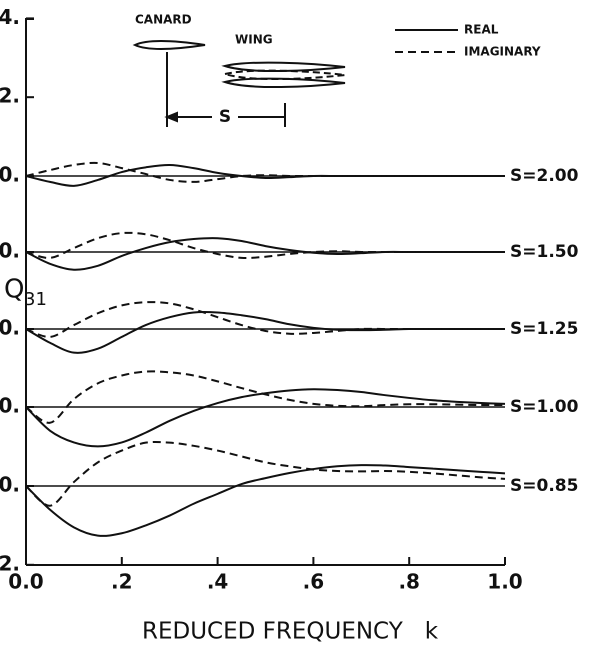 This screenshot has height=655, width=601. I want to click on inset-diagram, so click(186, 72).